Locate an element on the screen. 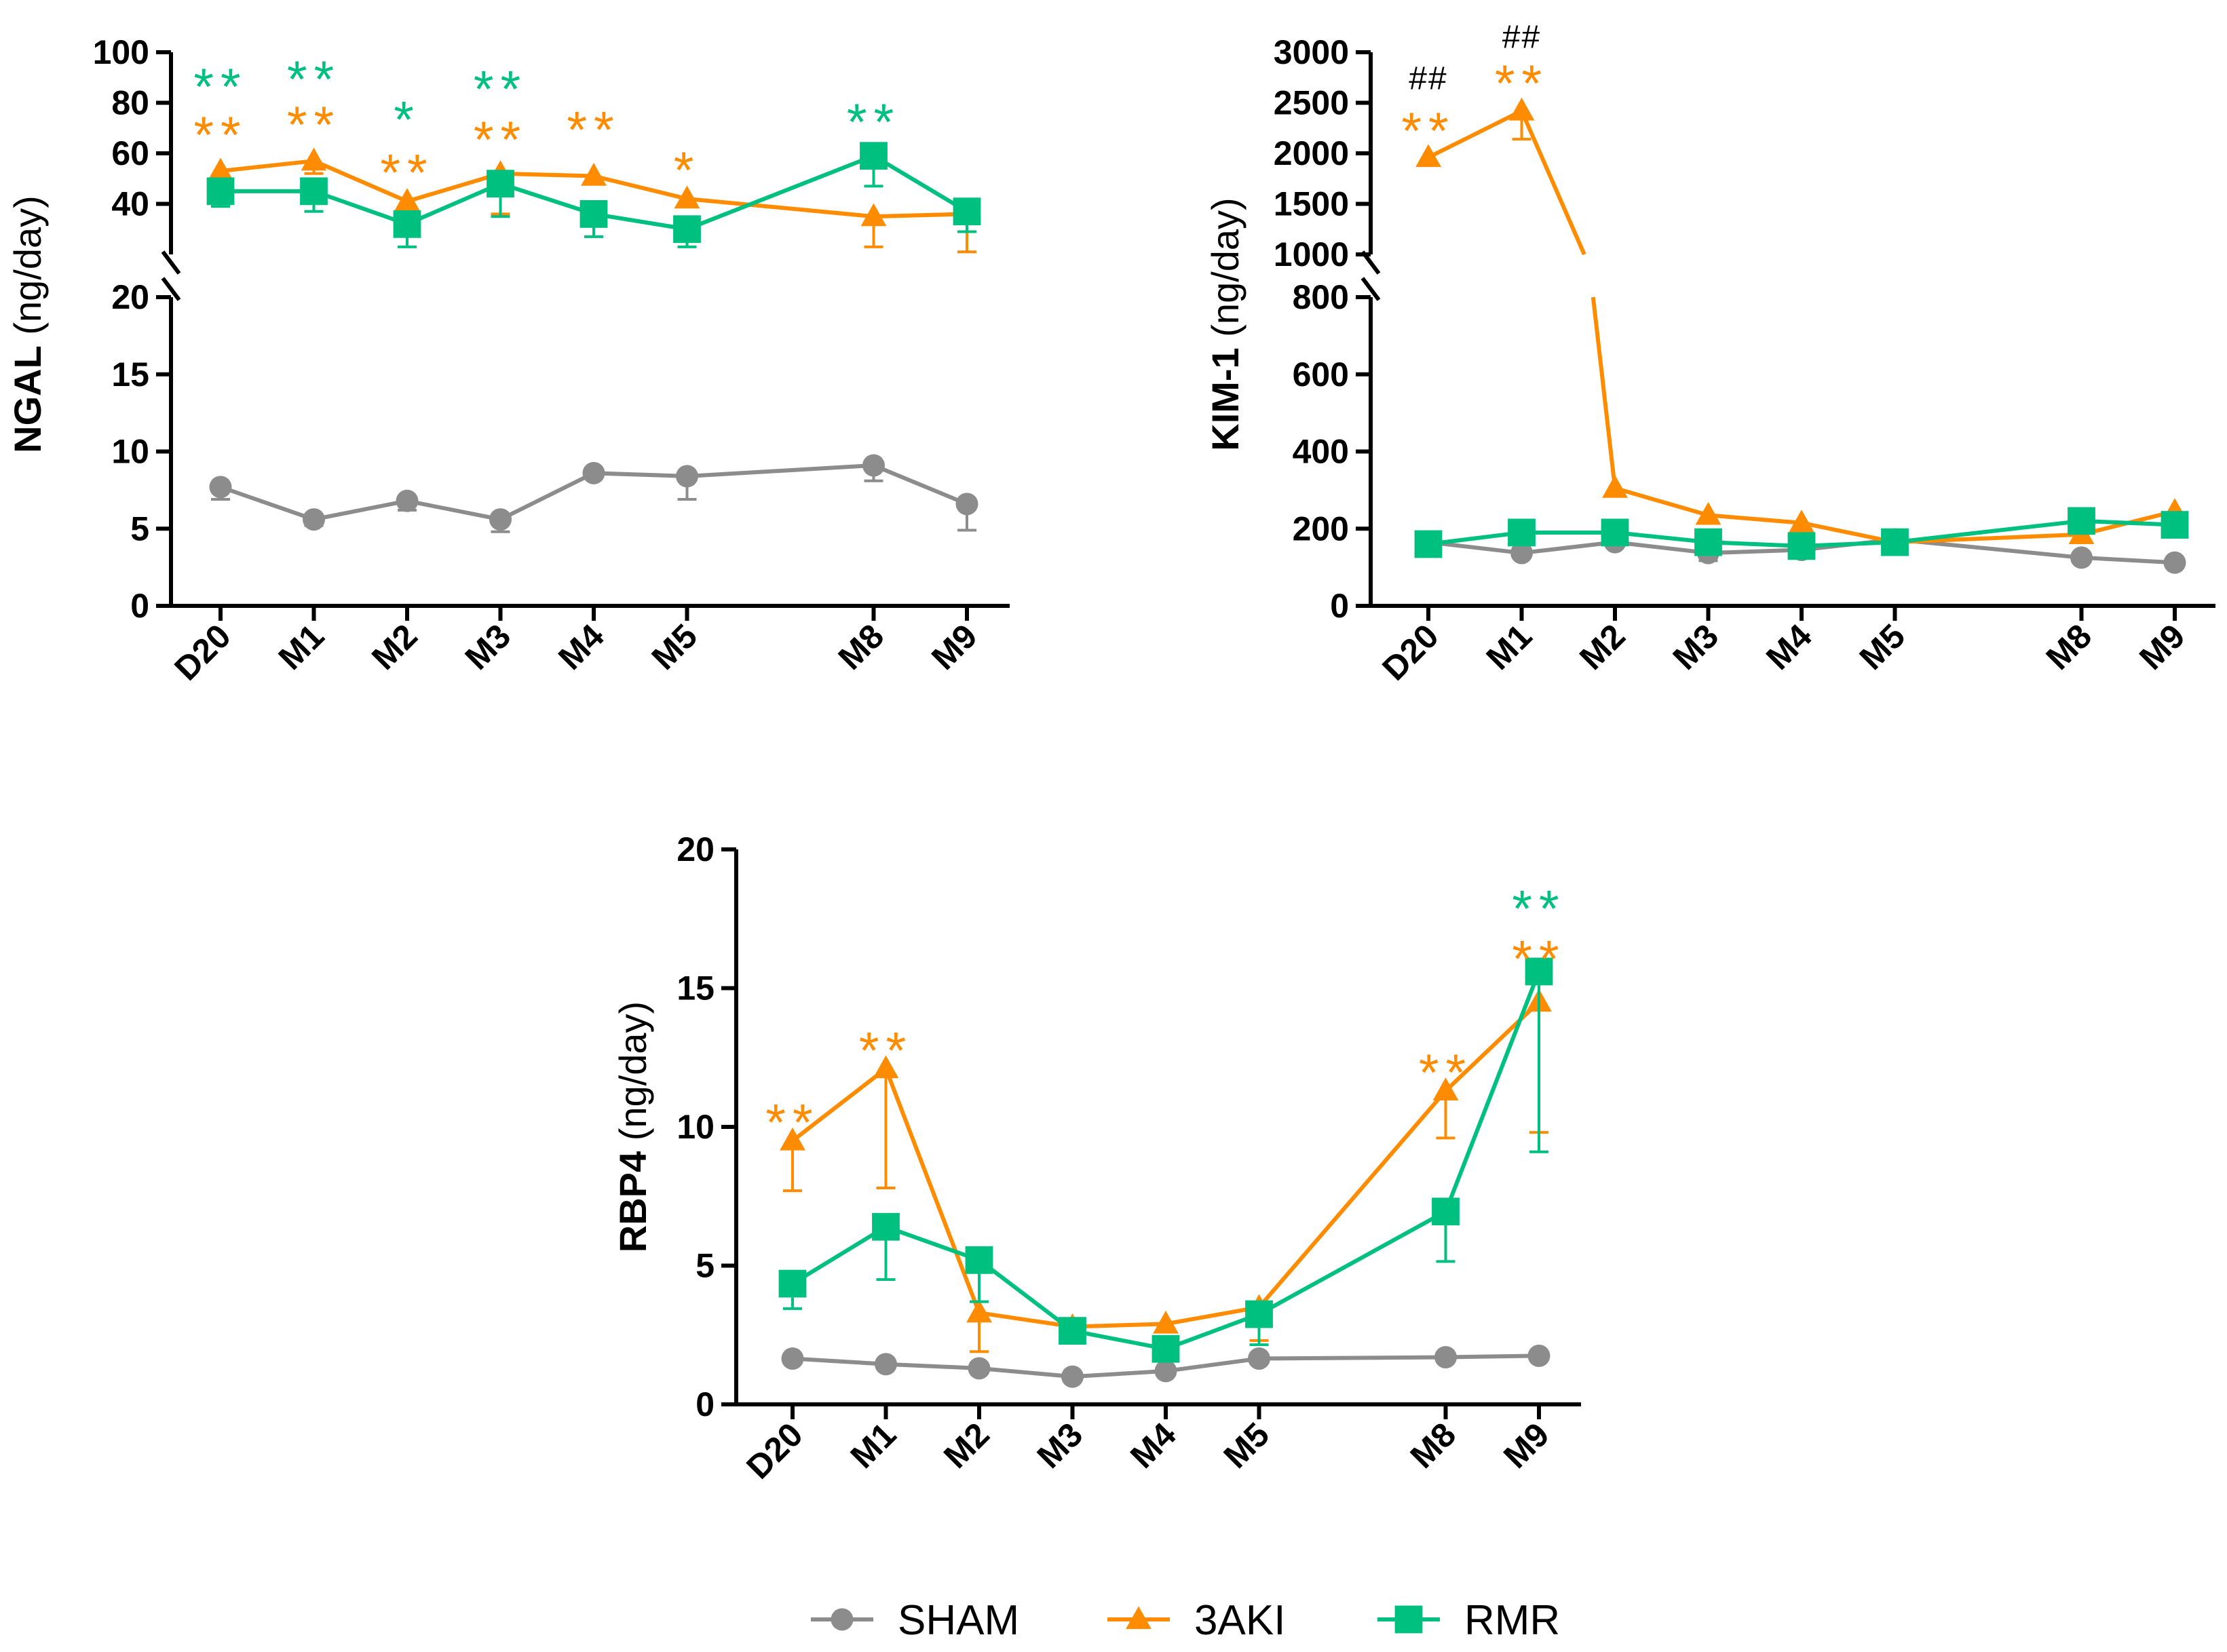  x-axis: D20 M1 M2 M3 M4 M5 M8 M9 is located at coordinates (588, 646).